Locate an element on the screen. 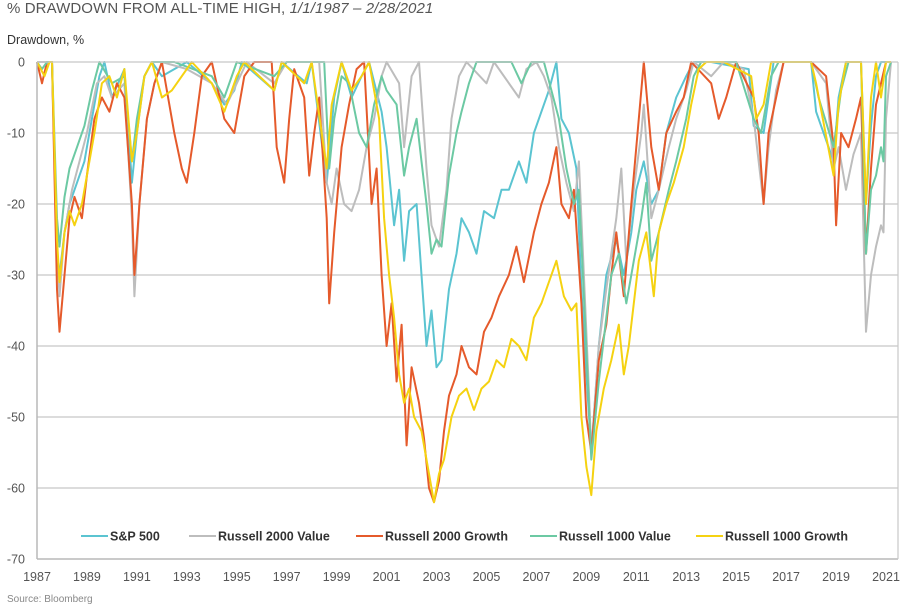  chart-title-date-range: 1/1/1987 – 2/28/2021 is located at coordinates (361, 8).